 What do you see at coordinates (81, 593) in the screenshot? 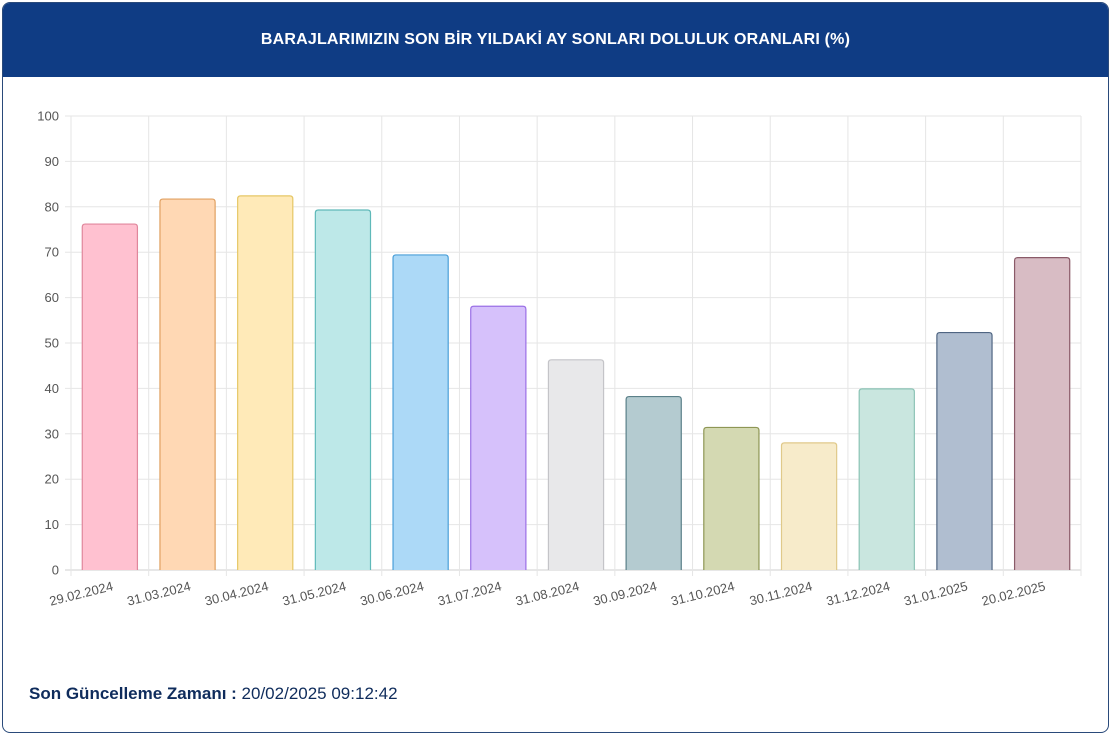
I see `x-tick-label: 29.02.2024` at bounding box center [81, 593].